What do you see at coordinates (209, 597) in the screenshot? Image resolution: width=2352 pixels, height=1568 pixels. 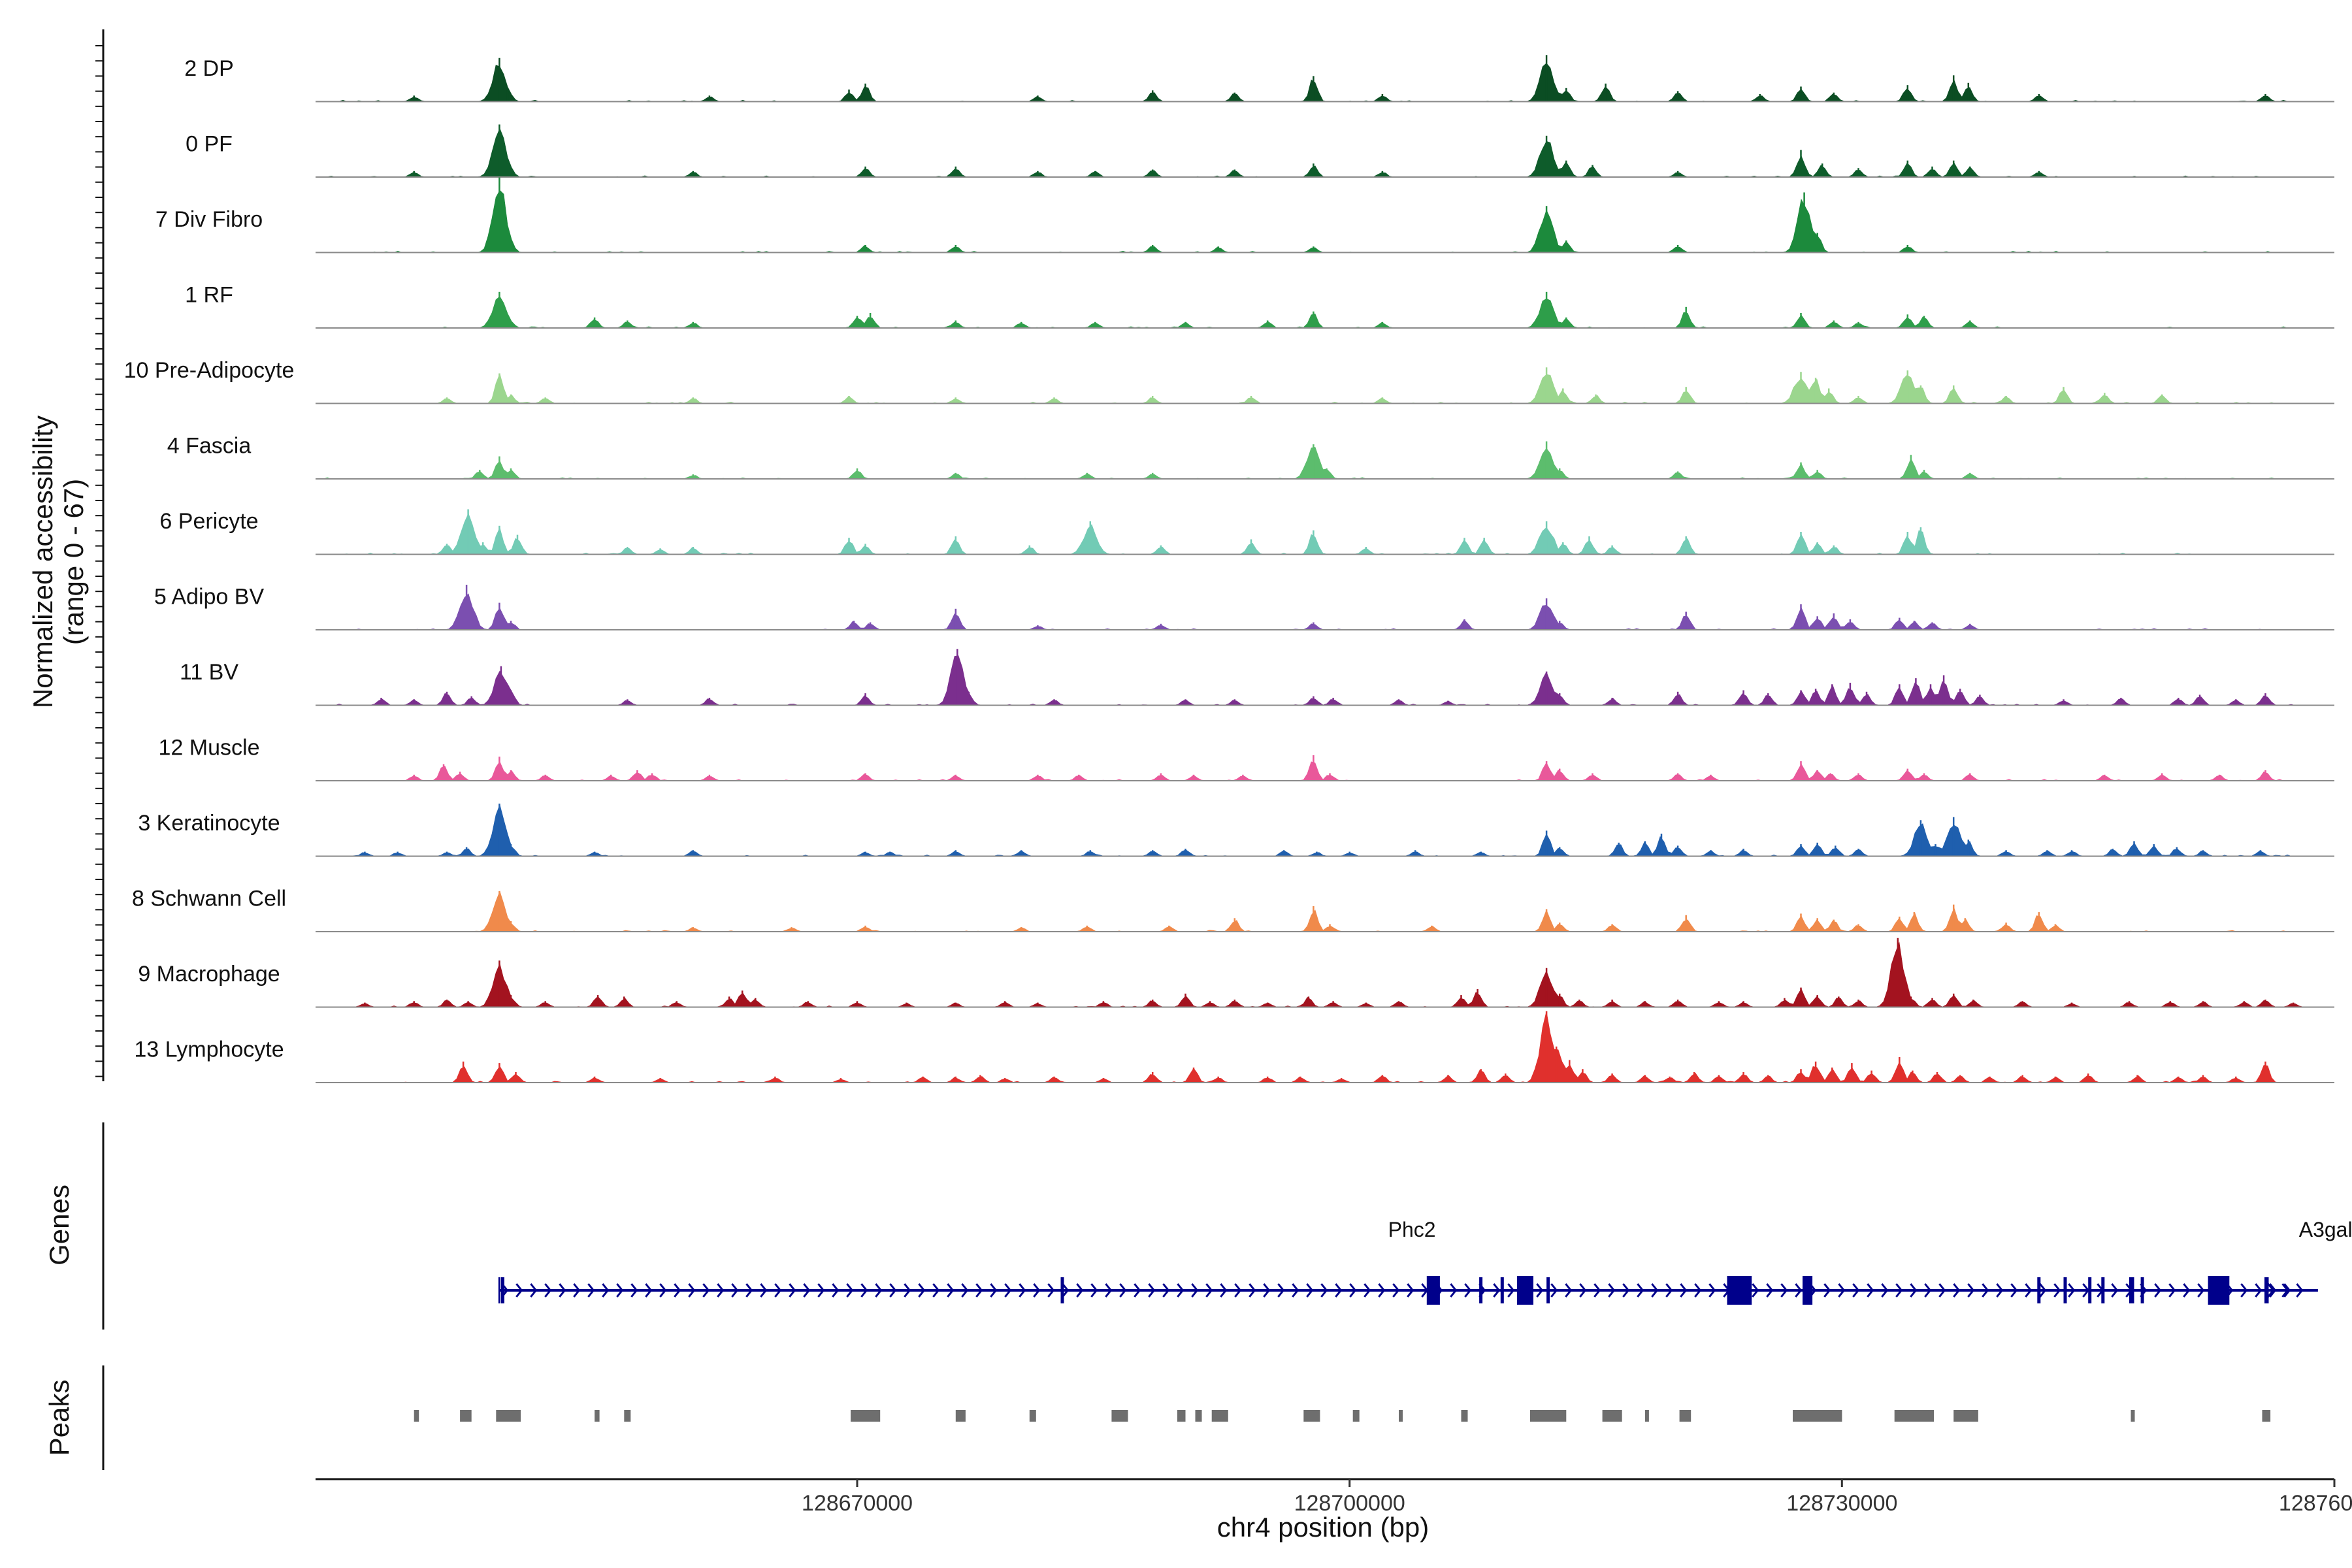 I see `track-label: 5 Adipo BV` at bounding box center [209, 597].